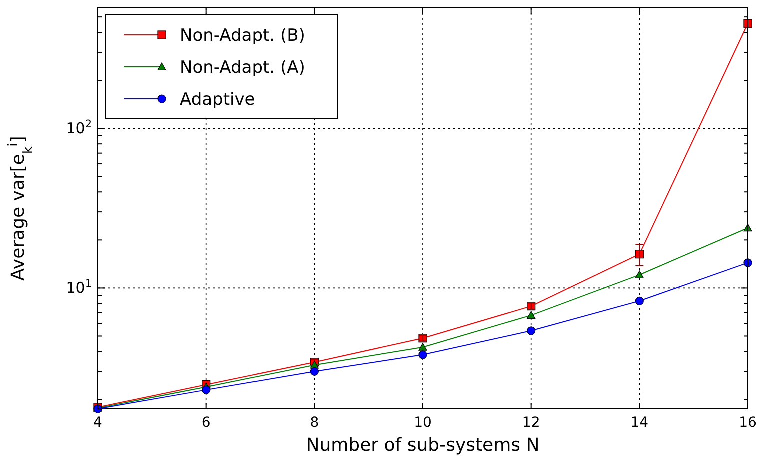 This screenshot has height=463, width=763. I want to click on x-tick-label: 12, so click(531, 423).